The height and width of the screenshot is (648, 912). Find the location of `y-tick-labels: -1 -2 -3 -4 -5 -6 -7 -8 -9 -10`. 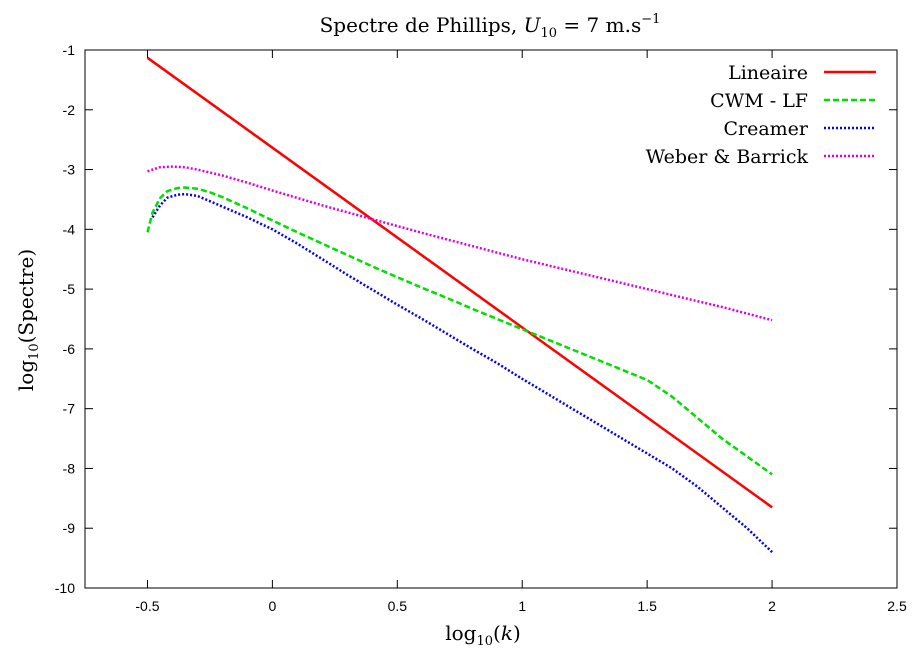

y-tick-labels: -1 -2 -3 -4 -5 -6 -7 -8 -9 -10 is located at coordinates (65, 319).